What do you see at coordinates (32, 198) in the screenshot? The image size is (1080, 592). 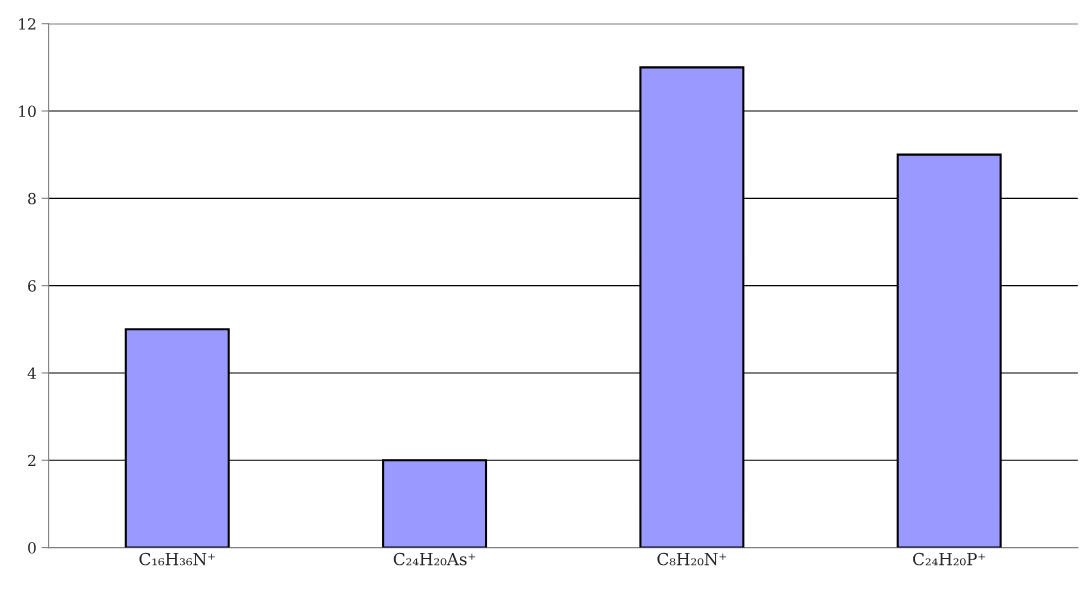 I see `y-tick-label: 8` at bounding box center [32, 198].